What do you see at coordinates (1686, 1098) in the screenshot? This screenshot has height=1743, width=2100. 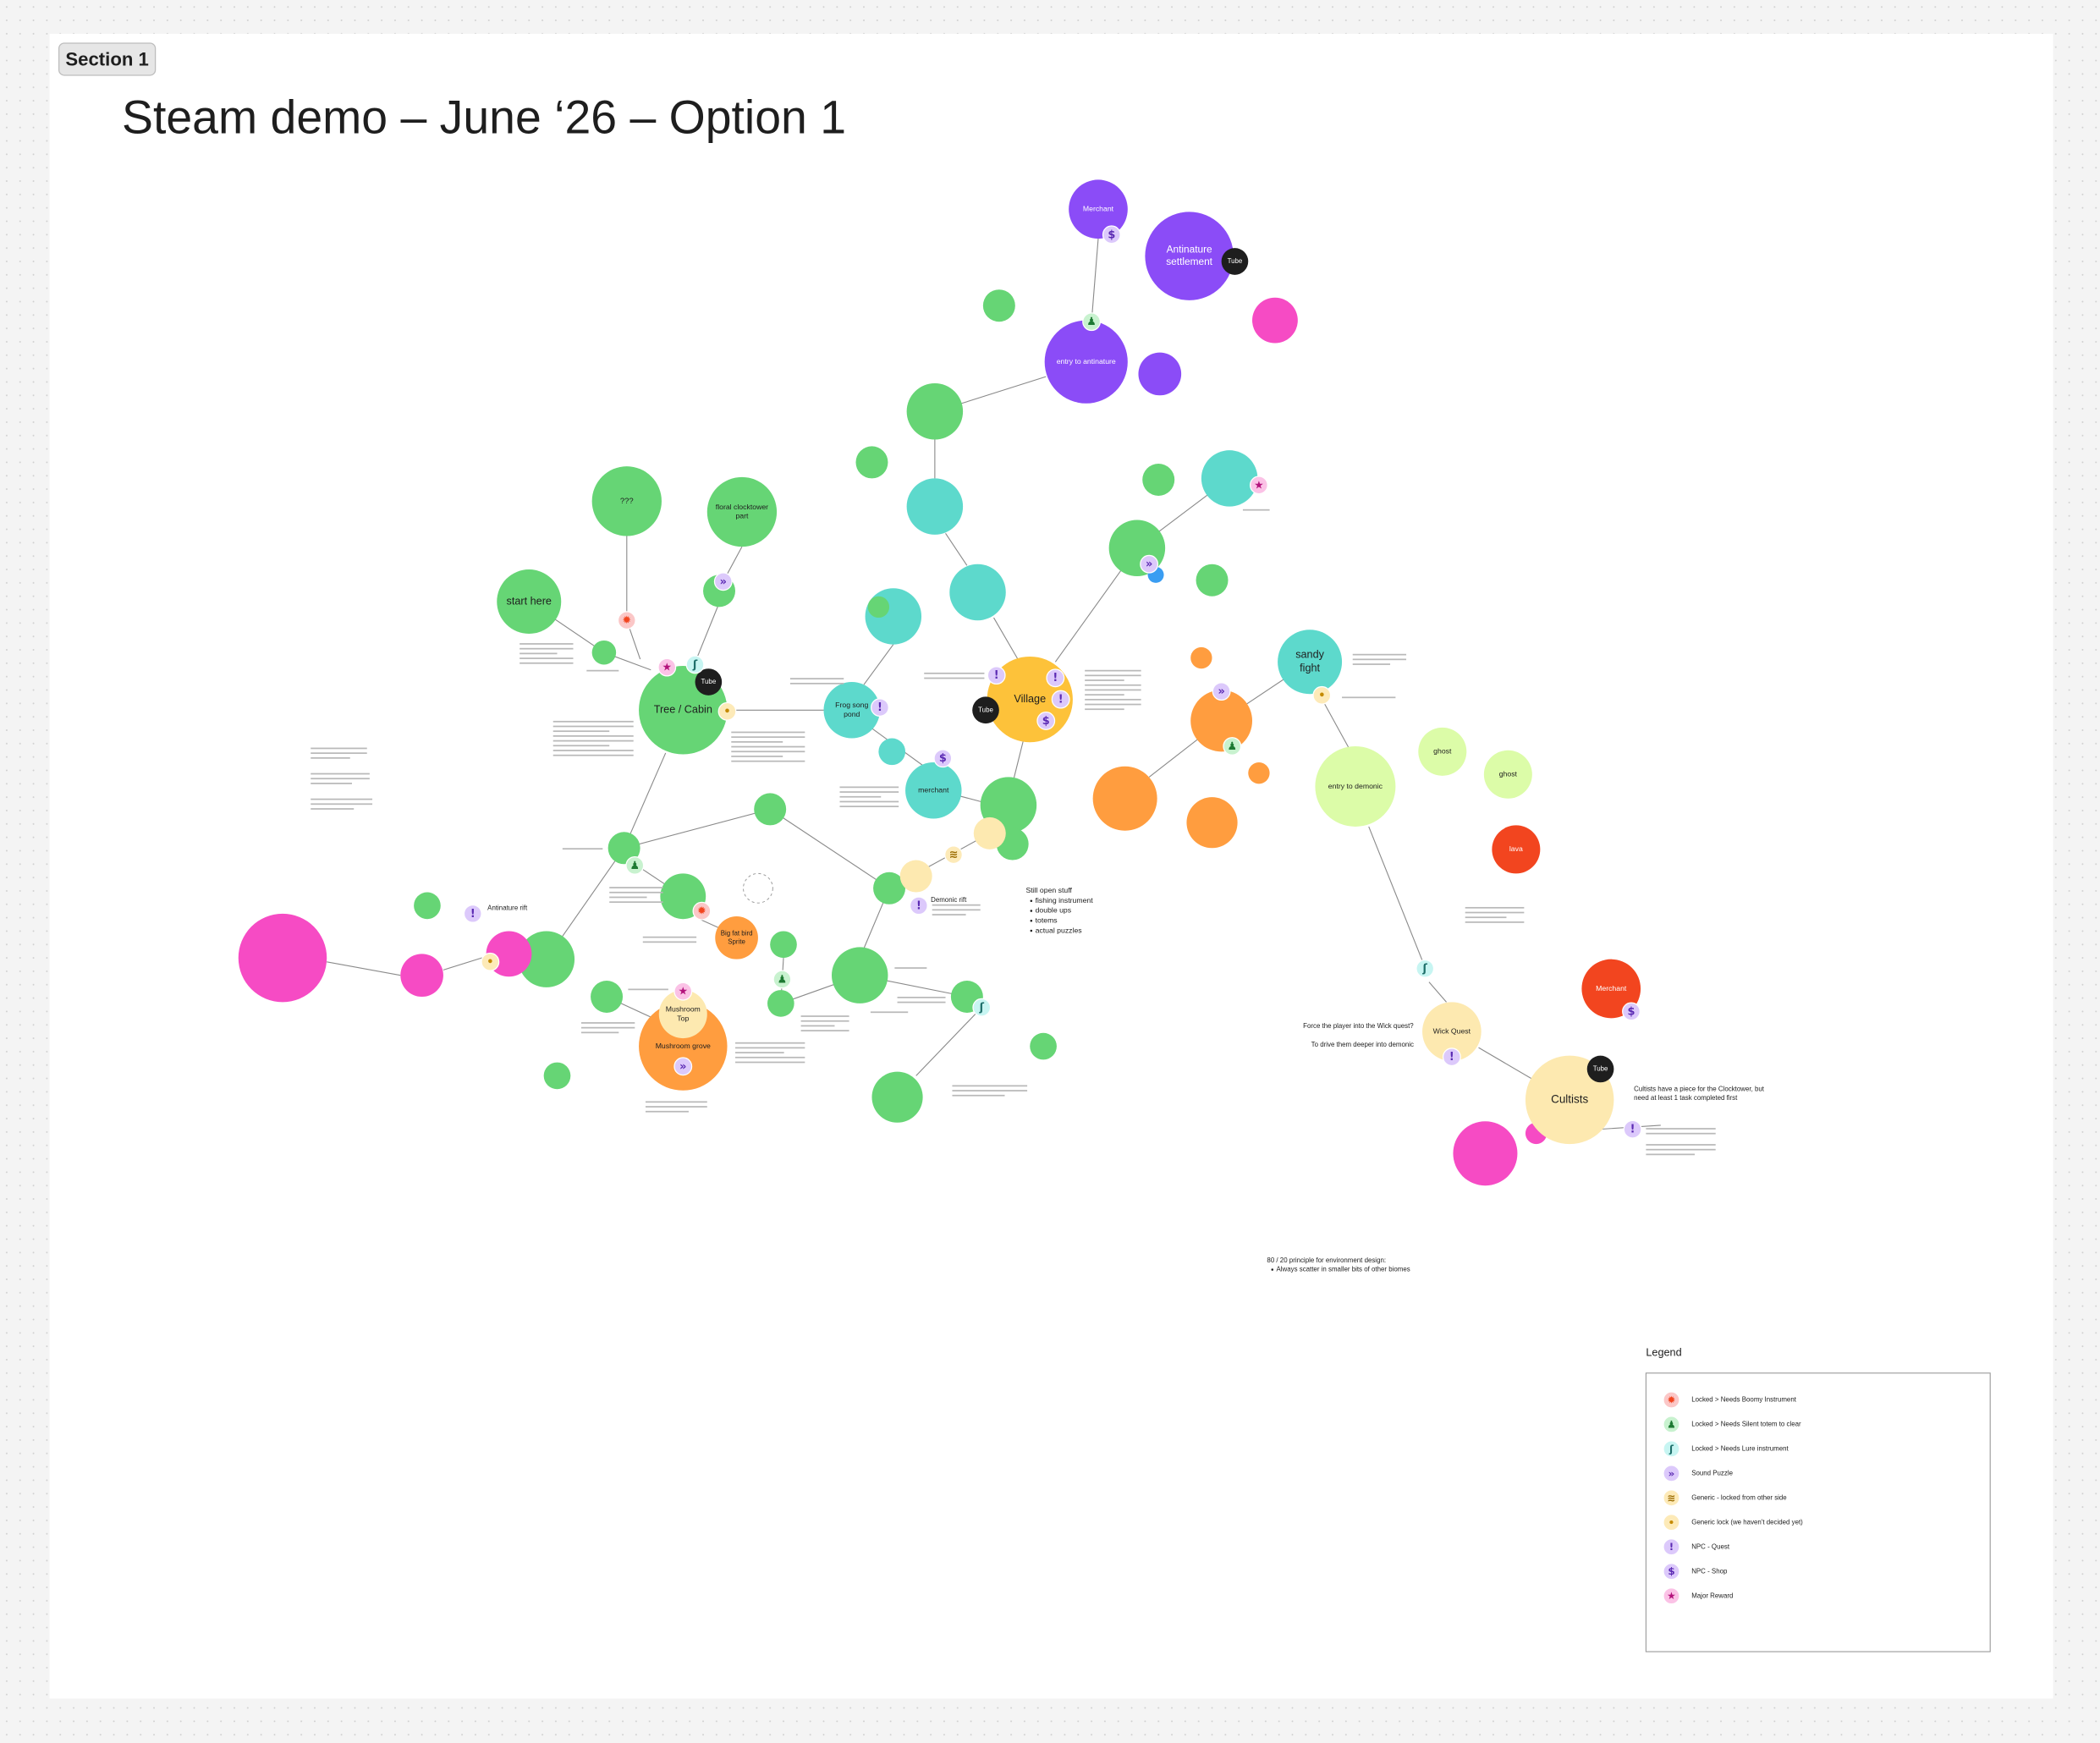 I see `note-text: need at least 1 task completed first` at bounding box center [1686, 1098].